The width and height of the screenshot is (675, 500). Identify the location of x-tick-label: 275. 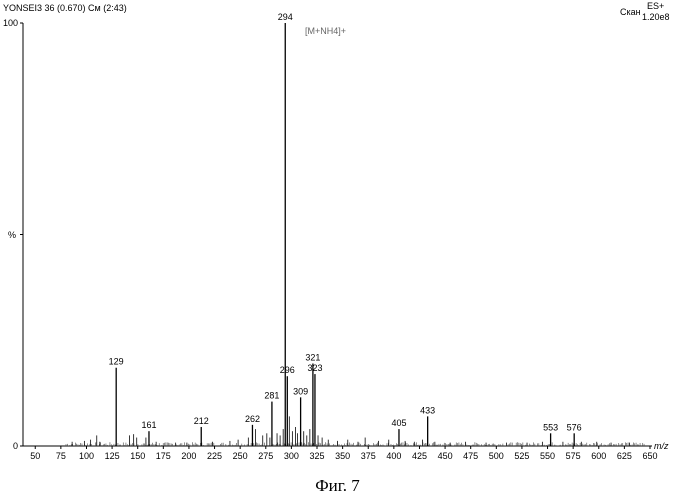
(265, 456).